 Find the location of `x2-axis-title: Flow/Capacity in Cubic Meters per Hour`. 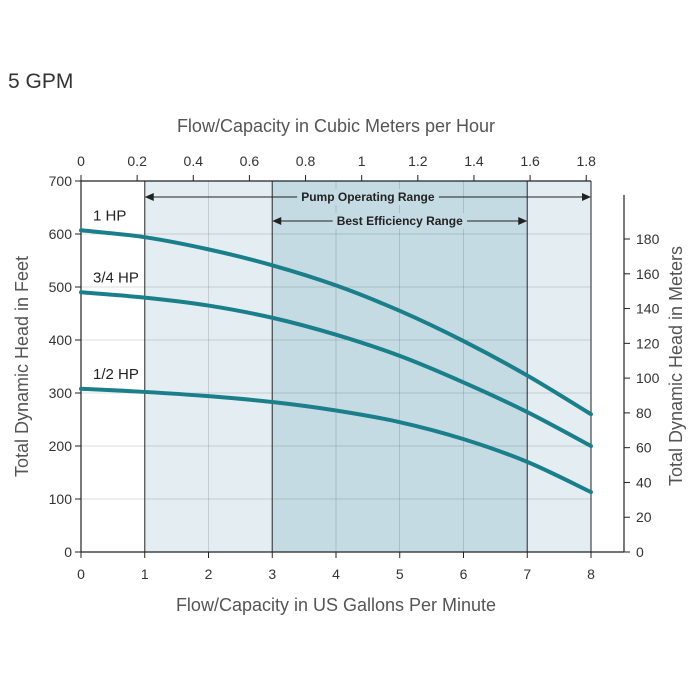

x2-axis-title: Flow/Capacity in Cubic Meters per Hour is located at coordinates (336, 126).